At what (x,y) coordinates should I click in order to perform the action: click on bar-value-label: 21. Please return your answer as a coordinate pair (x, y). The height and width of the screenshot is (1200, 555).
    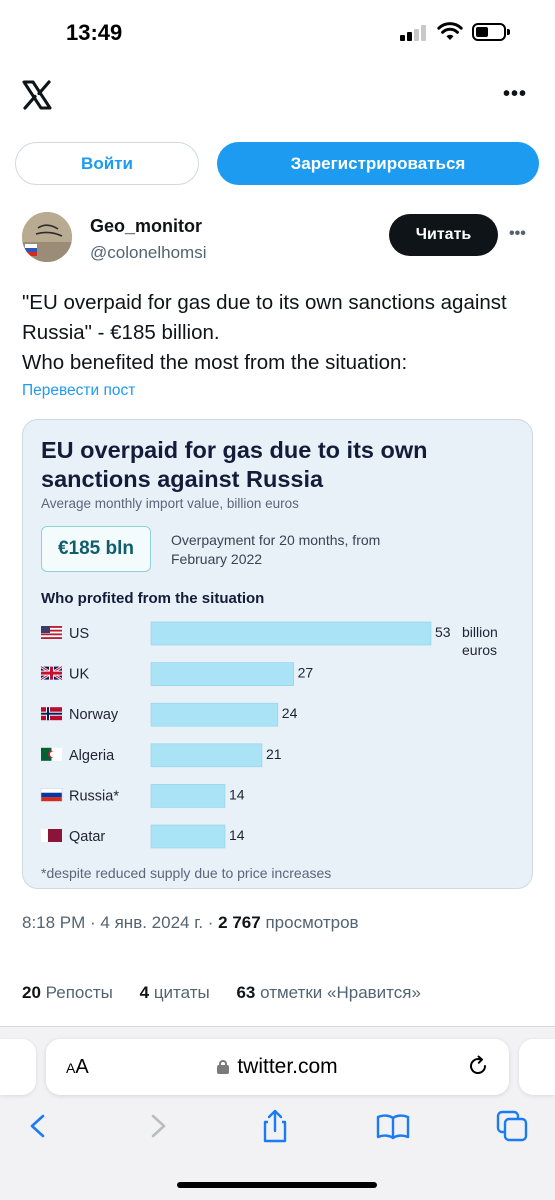
    Looking at the image, I should click on (274, 754).